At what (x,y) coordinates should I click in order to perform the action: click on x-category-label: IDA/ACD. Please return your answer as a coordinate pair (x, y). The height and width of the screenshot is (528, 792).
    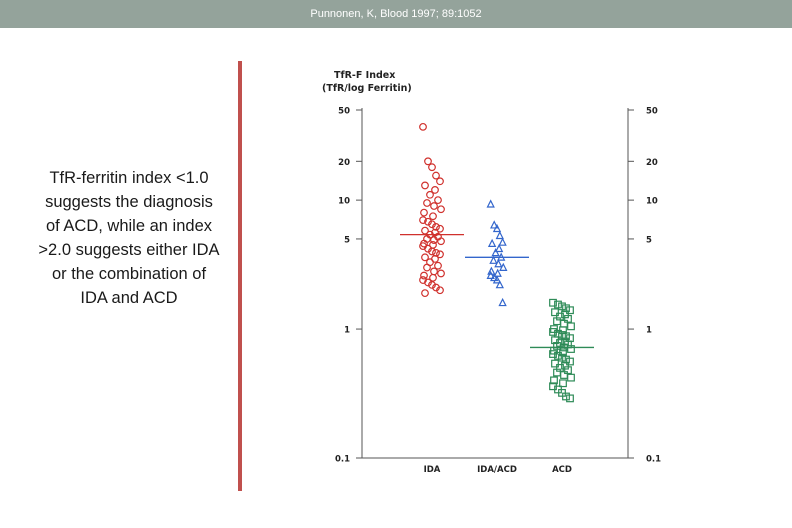
    Looking at the image, I should click on (497, 470).